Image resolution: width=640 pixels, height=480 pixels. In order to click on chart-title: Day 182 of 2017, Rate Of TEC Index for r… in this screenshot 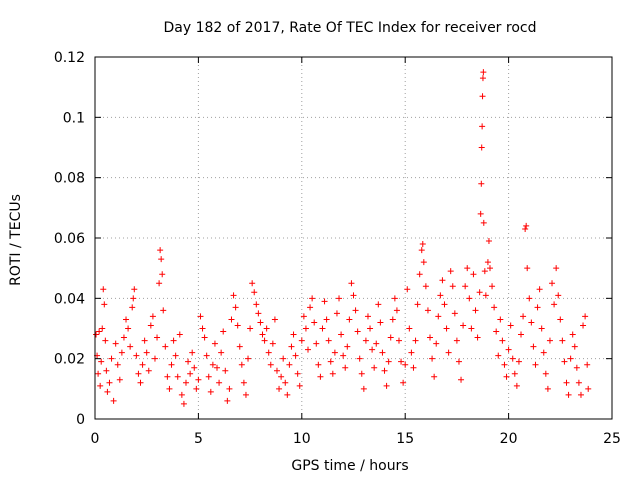, I will do `click(350, 28)`.